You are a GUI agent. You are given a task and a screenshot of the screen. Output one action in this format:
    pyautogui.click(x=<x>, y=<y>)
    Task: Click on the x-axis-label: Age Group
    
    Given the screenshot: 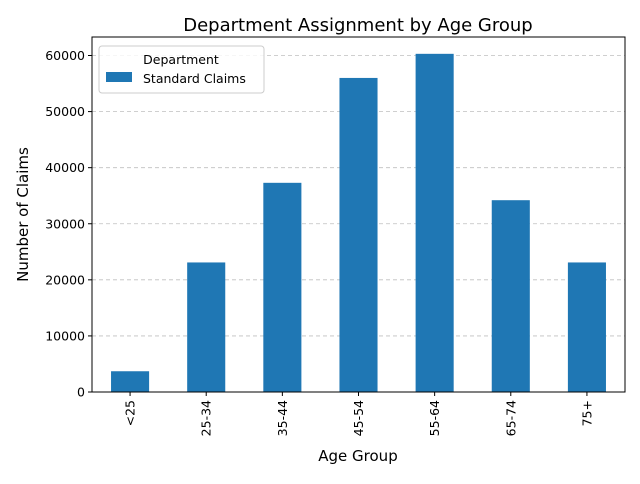 What is the action you would take?
    pyautogui.click(x=357, y=456)
    